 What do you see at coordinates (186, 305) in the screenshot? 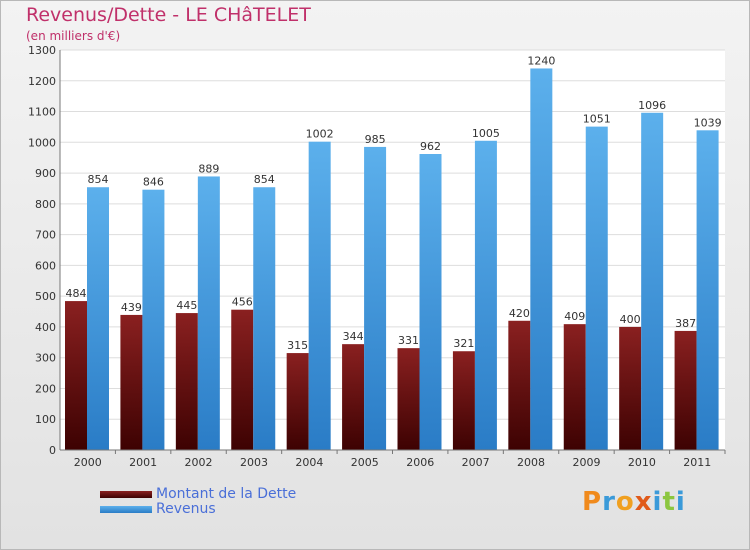
I see `value-label-dette: 445` at bounding box center [186, 305].